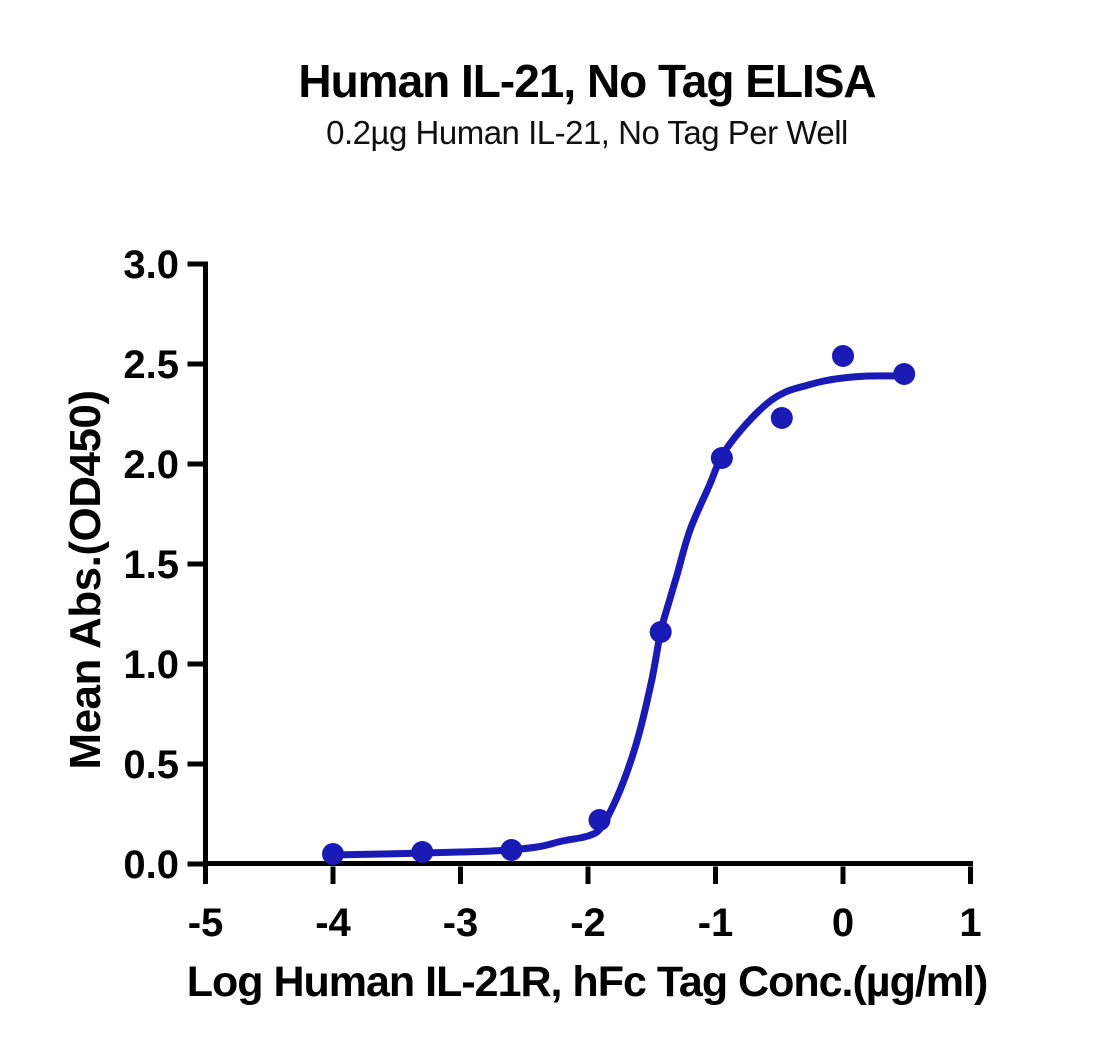 The height and width of the screenshot is (1064, 1102). Describe the element at coordinates (151, 865) in the screenshot. I see `y-tick-label: 0.0` at that location.